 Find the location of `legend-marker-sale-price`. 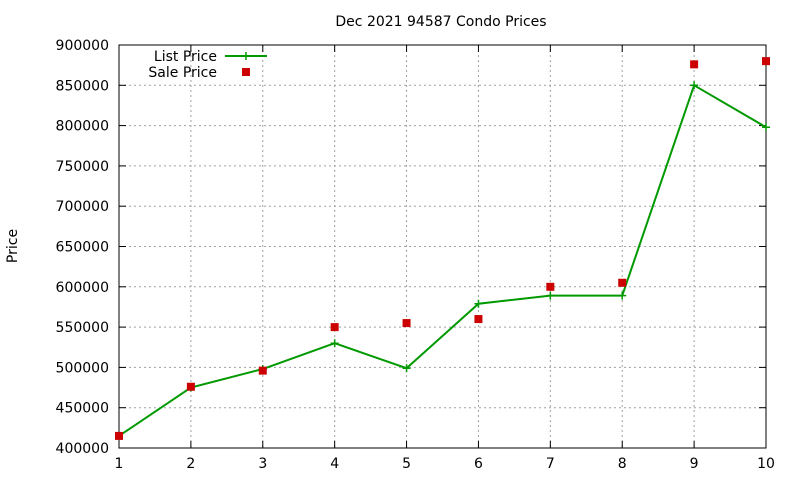

legend-marker-sale-price is located at coordinates (246, 72).